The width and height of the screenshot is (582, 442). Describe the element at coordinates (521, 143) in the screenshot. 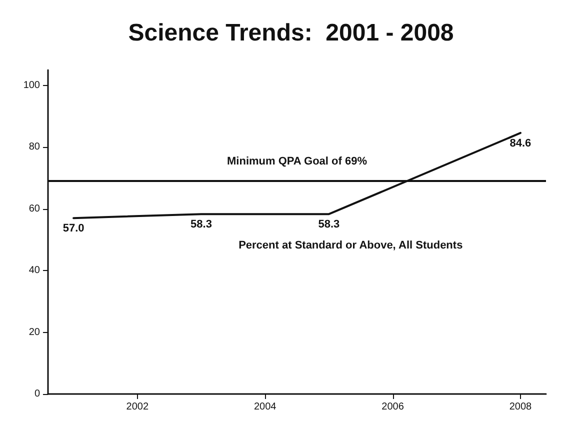

I see `data-label: 84.6` at that location.